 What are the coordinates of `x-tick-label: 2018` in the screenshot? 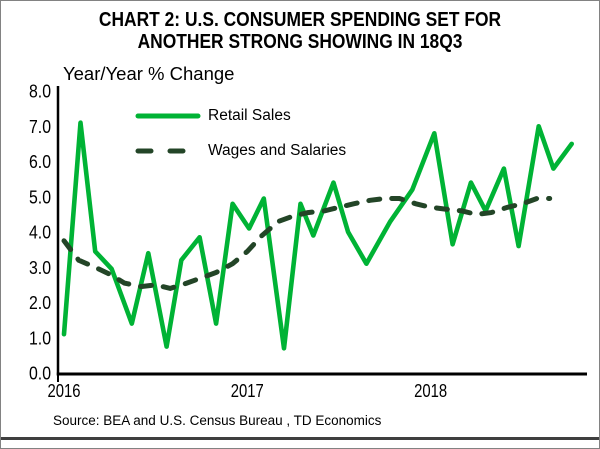 It's located at (430, 391).